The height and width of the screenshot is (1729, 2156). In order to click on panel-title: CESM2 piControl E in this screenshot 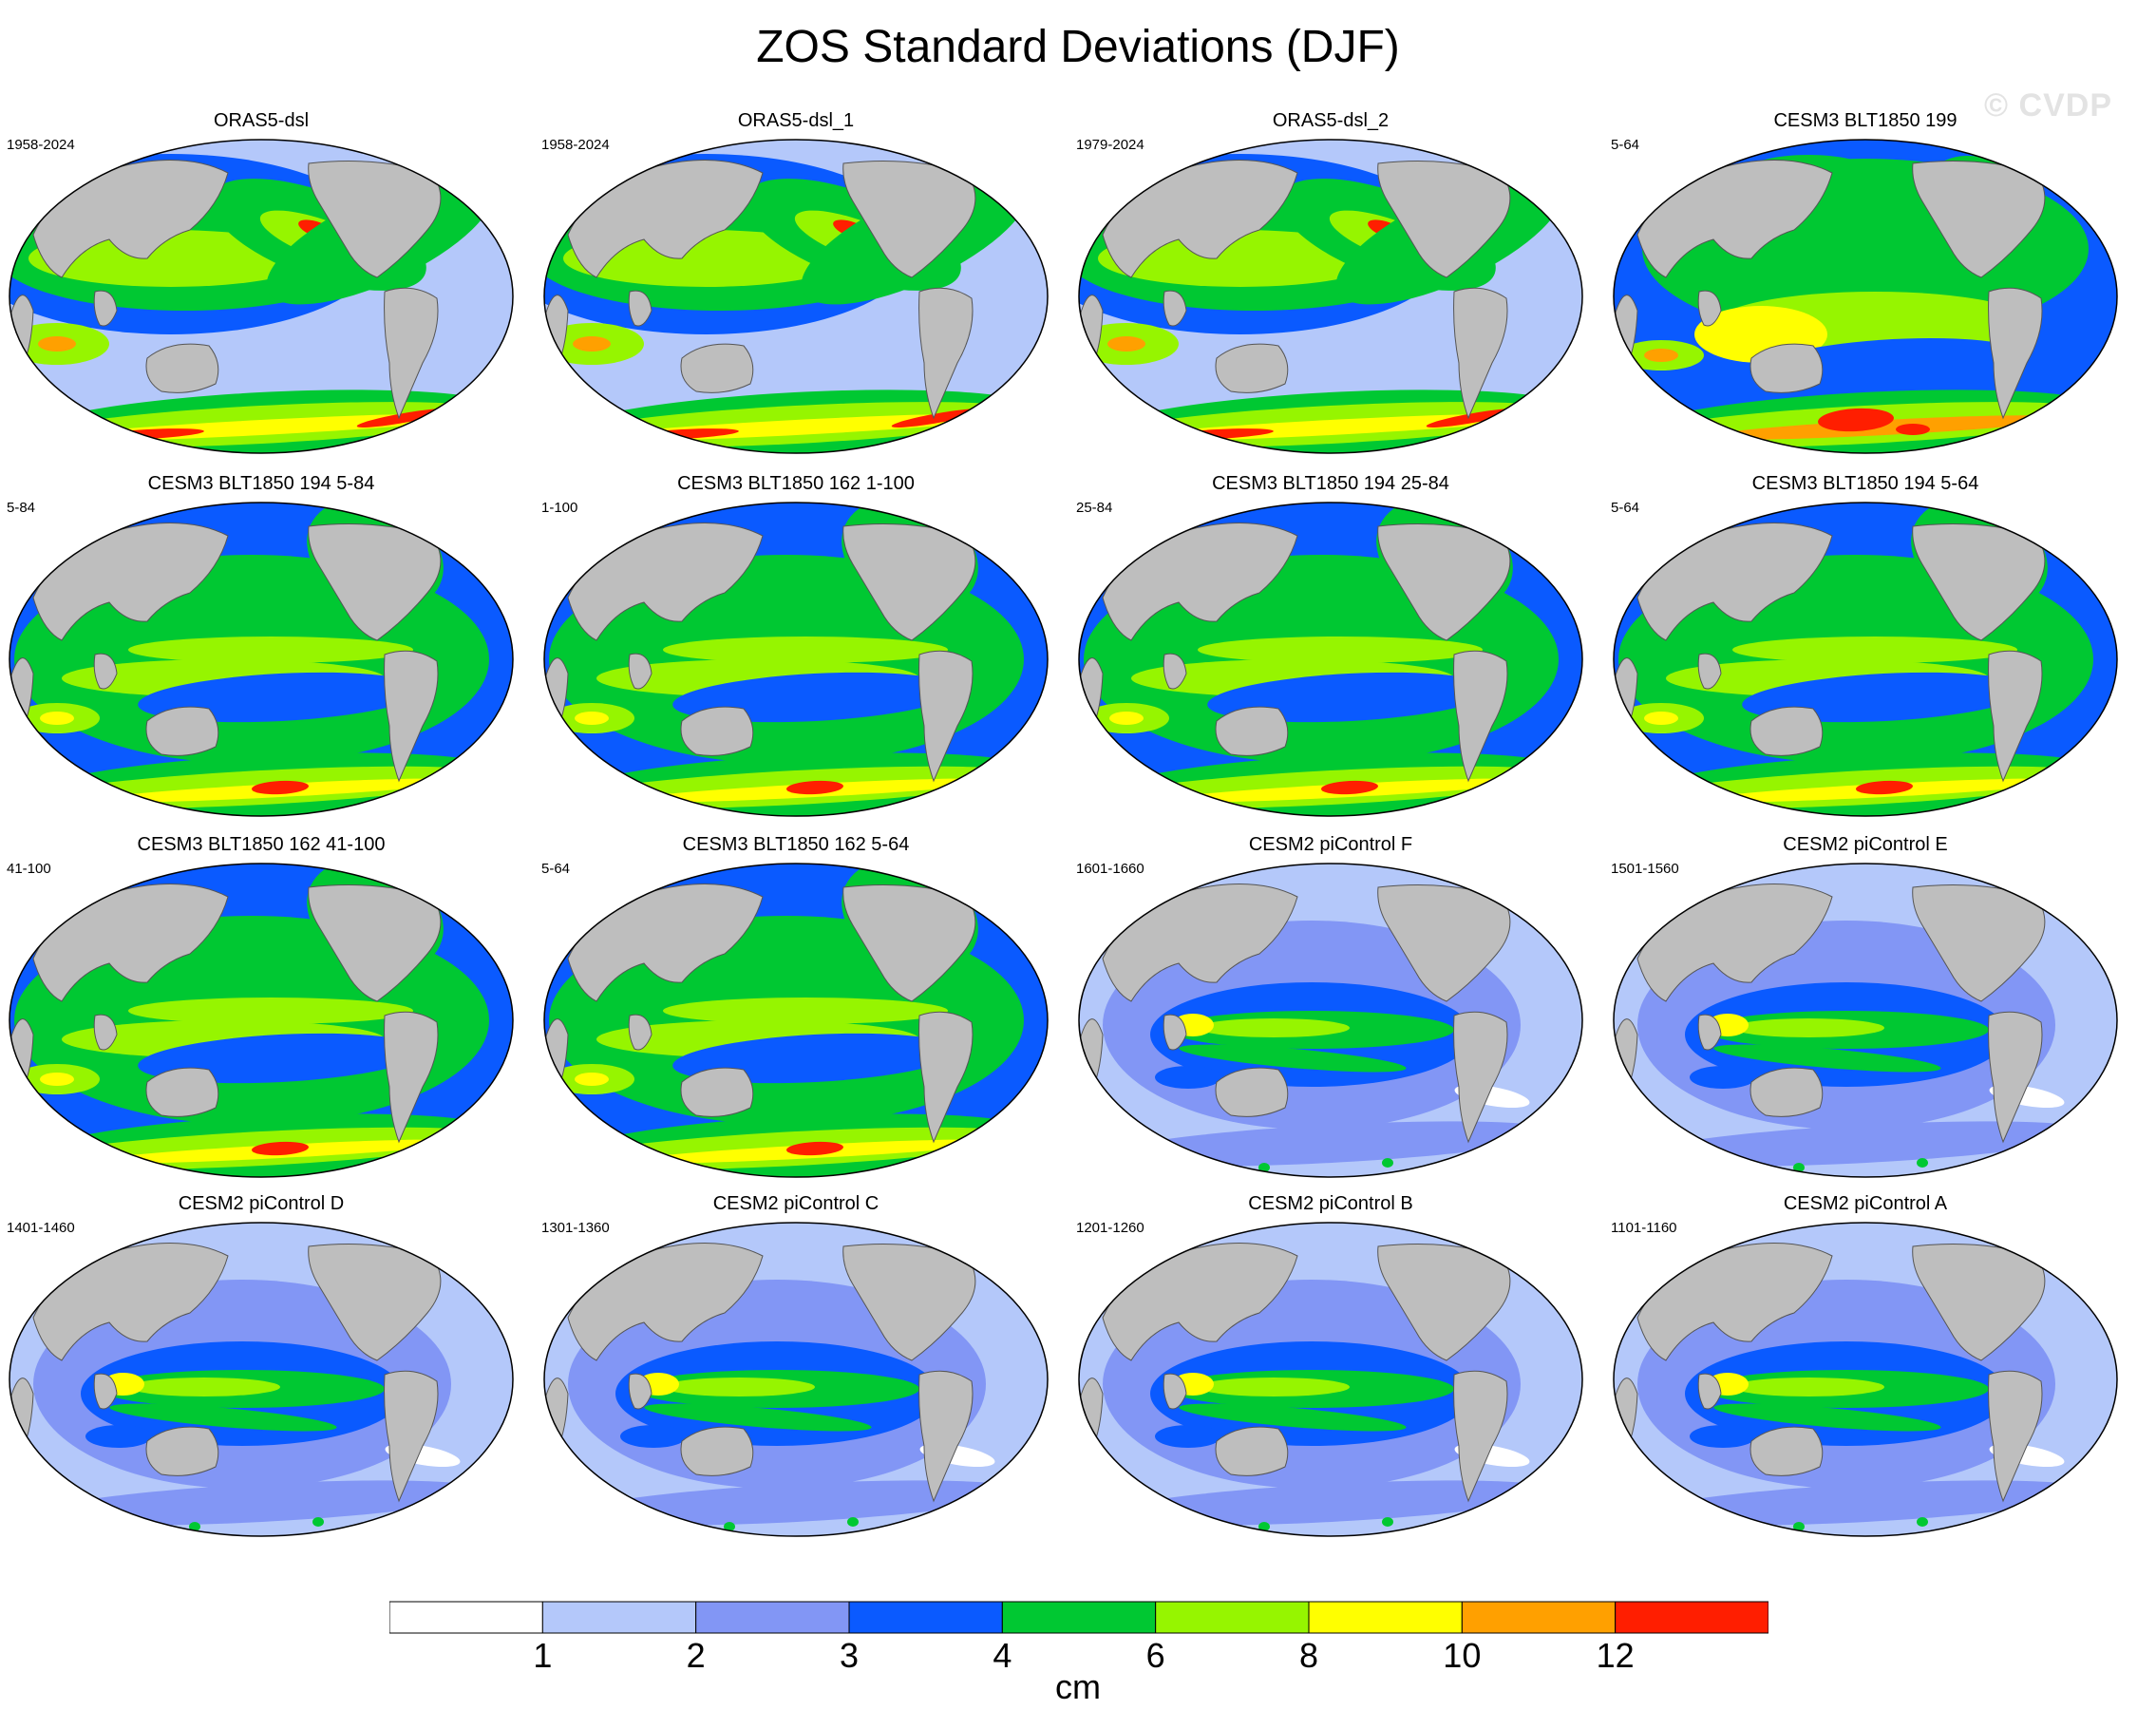, I will do `click(1866, 844)`.